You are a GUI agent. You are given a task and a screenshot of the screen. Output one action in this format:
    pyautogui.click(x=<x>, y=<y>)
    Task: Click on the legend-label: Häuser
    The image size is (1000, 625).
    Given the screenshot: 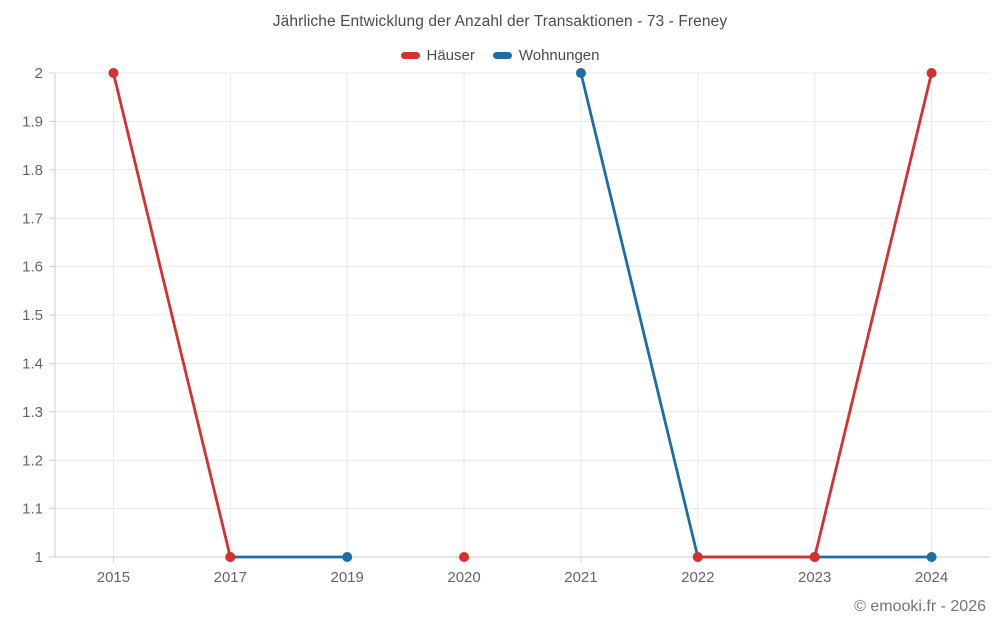 What is the action you would take?
    pyautogui.click(x=450, y=55)
    